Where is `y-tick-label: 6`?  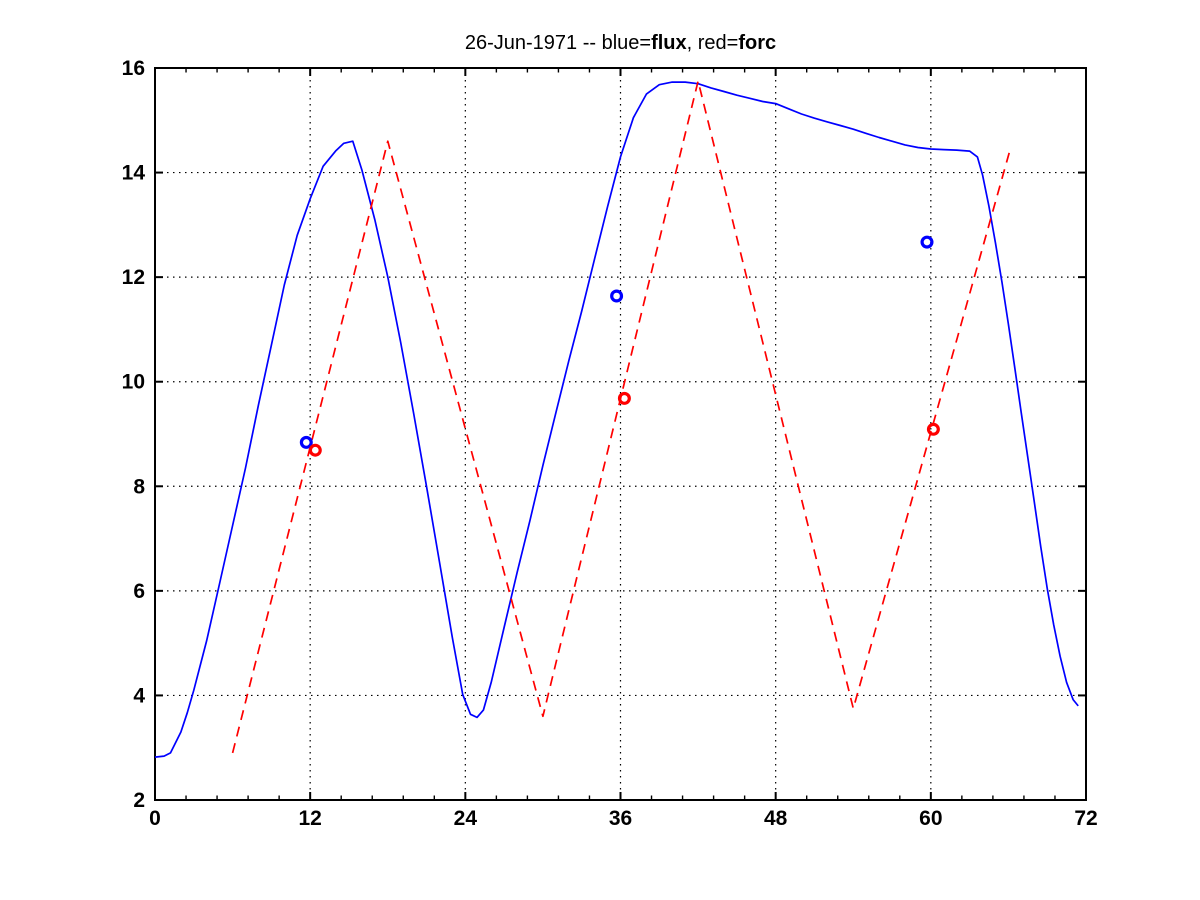 y-tick-label: 6 is located at coordinates (139, 591).